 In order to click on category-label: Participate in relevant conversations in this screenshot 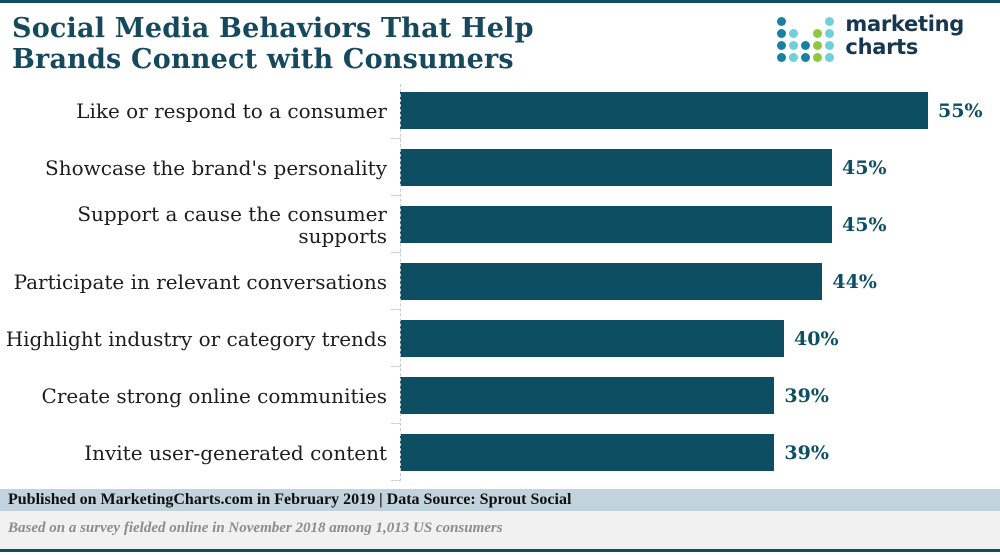, I will do `click(200, 281)`.